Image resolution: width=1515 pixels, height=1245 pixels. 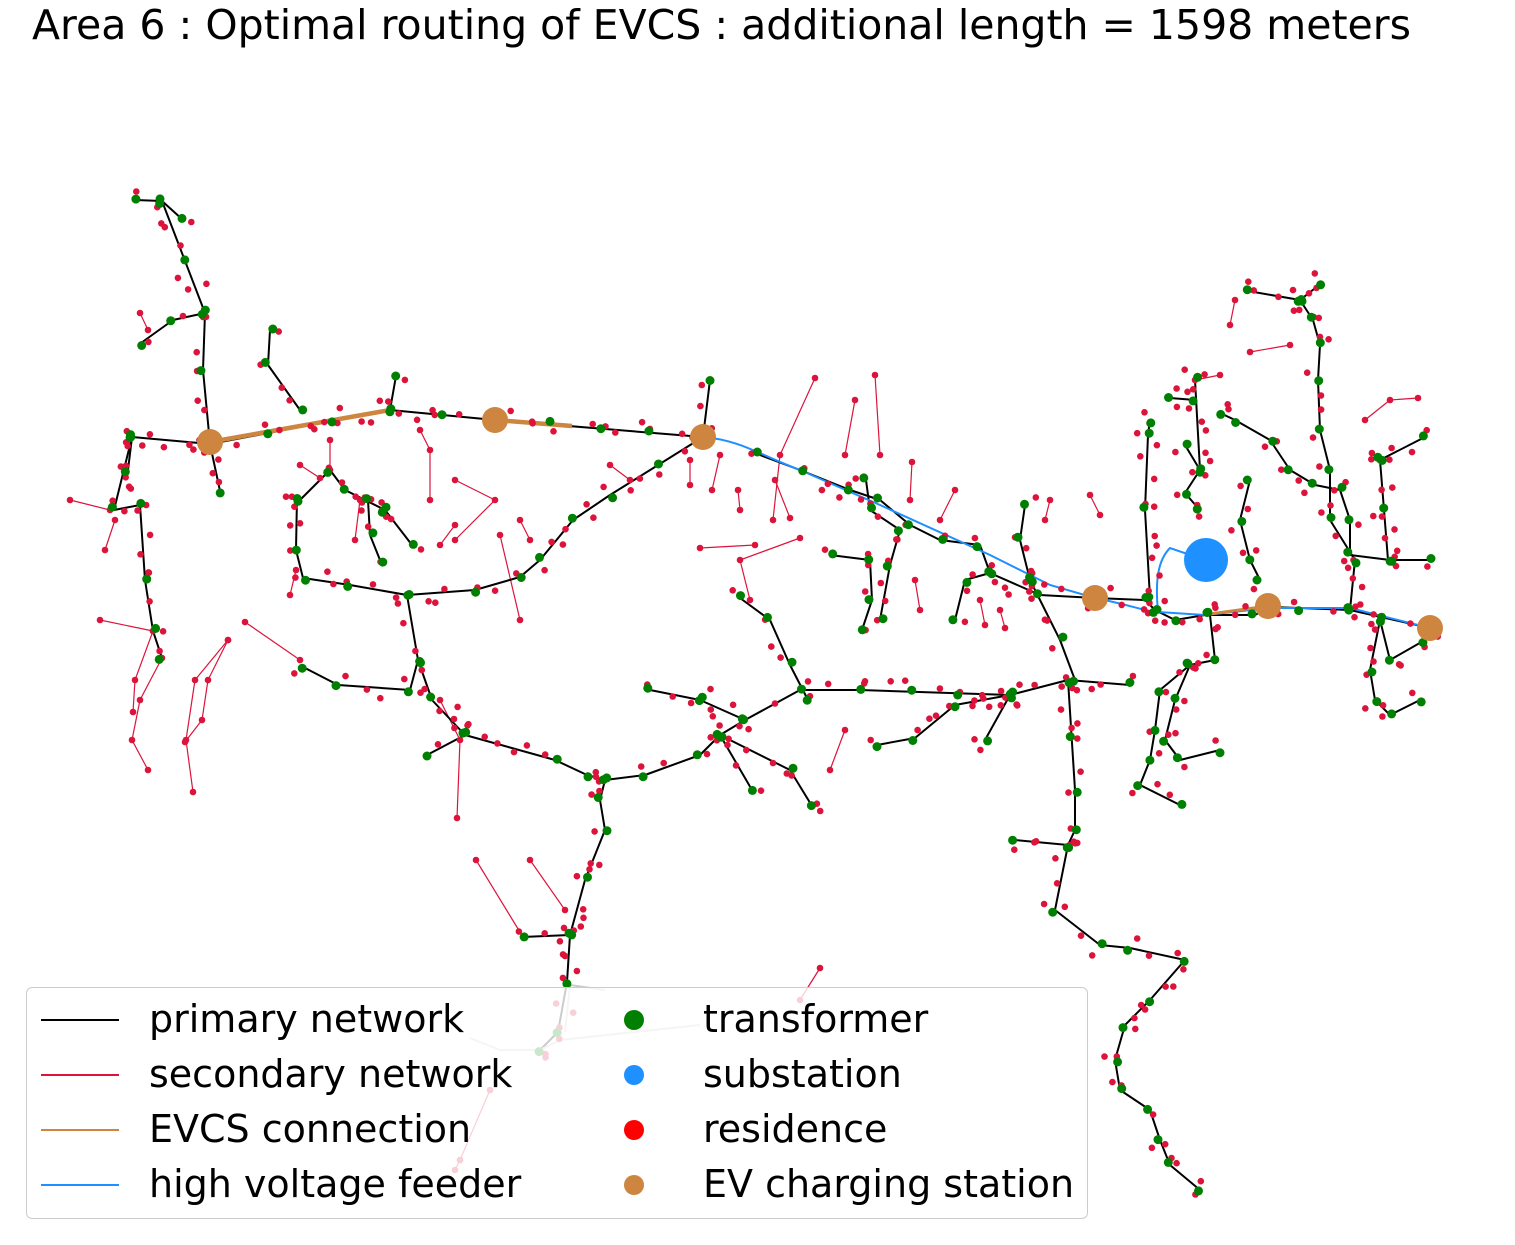 I want to click on legend-label-evcs-connection: EVCS connection, so click(x=310, y=1129).